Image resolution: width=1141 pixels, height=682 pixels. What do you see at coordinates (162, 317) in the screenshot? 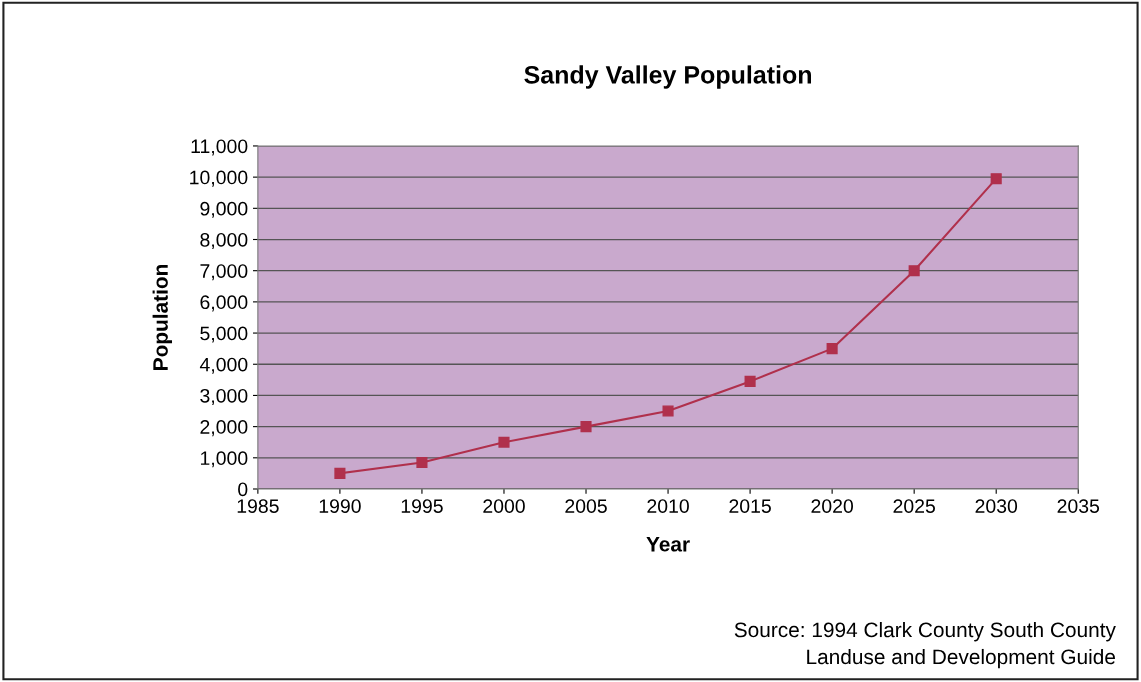
I see `y-axis-title: Population` at bounding box center [162, 317].